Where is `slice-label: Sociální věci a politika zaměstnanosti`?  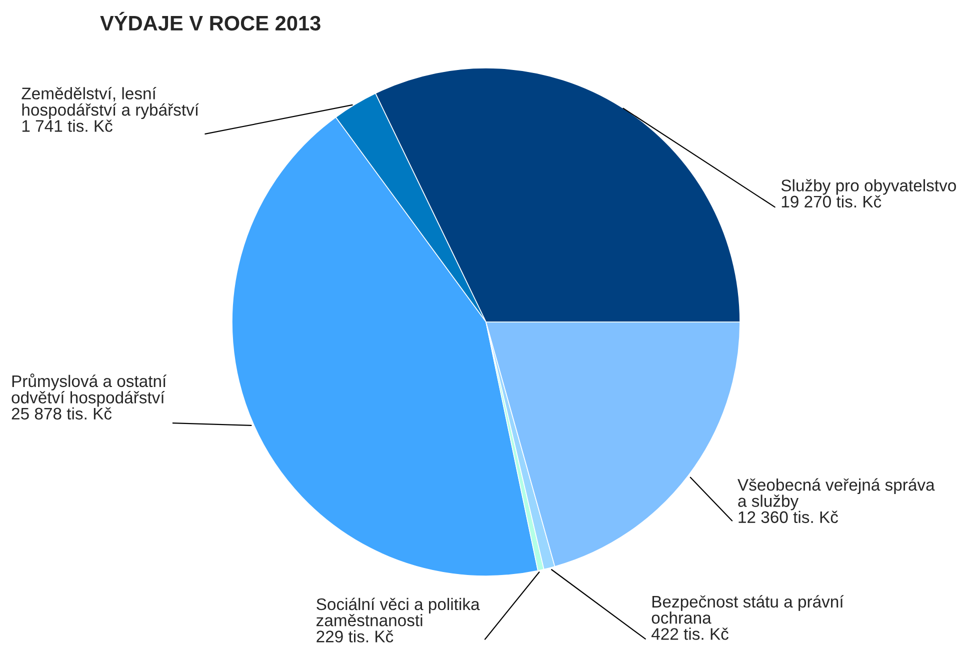
slice-label: Sociální věci a politika zaměstnanosti is located at coordinates (398, 612).